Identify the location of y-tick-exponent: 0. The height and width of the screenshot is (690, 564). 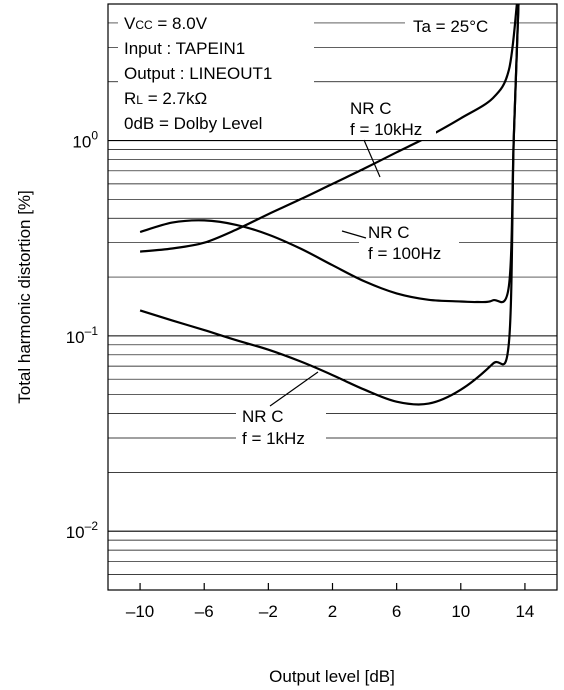
(94, 136).